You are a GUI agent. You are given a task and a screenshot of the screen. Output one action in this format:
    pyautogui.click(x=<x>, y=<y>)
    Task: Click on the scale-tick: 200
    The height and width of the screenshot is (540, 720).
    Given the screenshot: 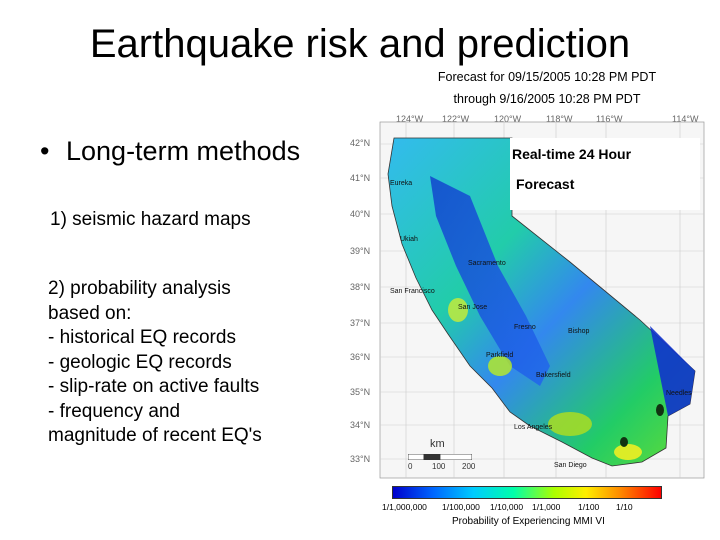 What is the action you would take?
    pyautogui.click(x=469, y=466)
    